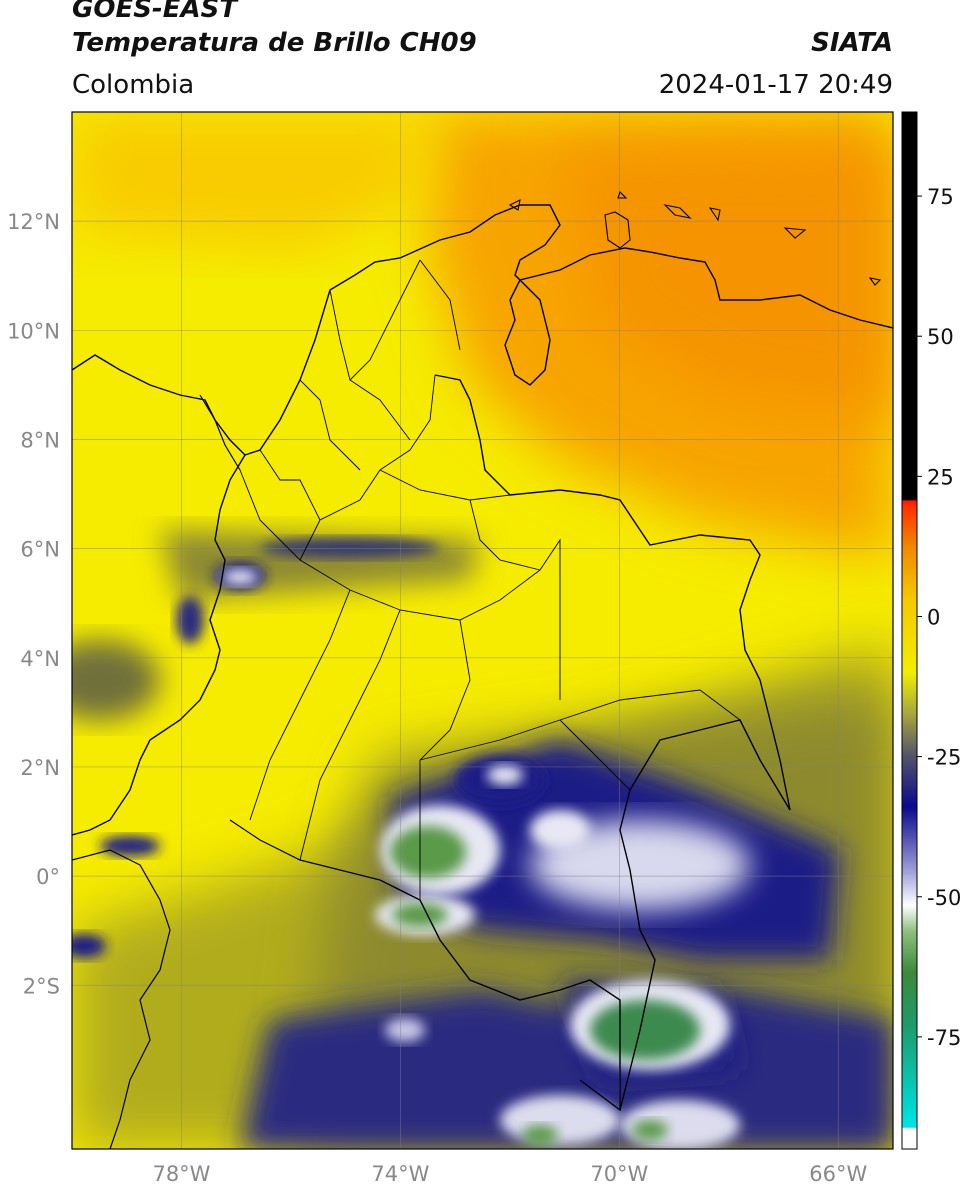 The width and height of the screenshot is (966, 1190). What do you see at coordinates (40, 768) in the screenshot?
I see `lat-tick-label: 2°N` at bounding box center [40, 768].